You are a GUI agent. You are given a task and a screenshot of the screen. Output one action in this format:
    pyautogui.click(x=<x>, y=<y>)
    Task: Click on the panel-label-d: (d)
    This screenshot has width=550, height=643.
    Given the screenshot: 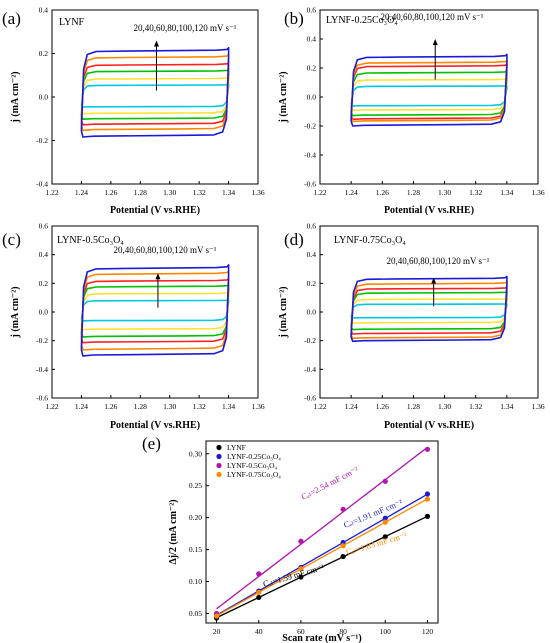 What is the action you would take?
    pyautogui.click(x=294, y=239)
    